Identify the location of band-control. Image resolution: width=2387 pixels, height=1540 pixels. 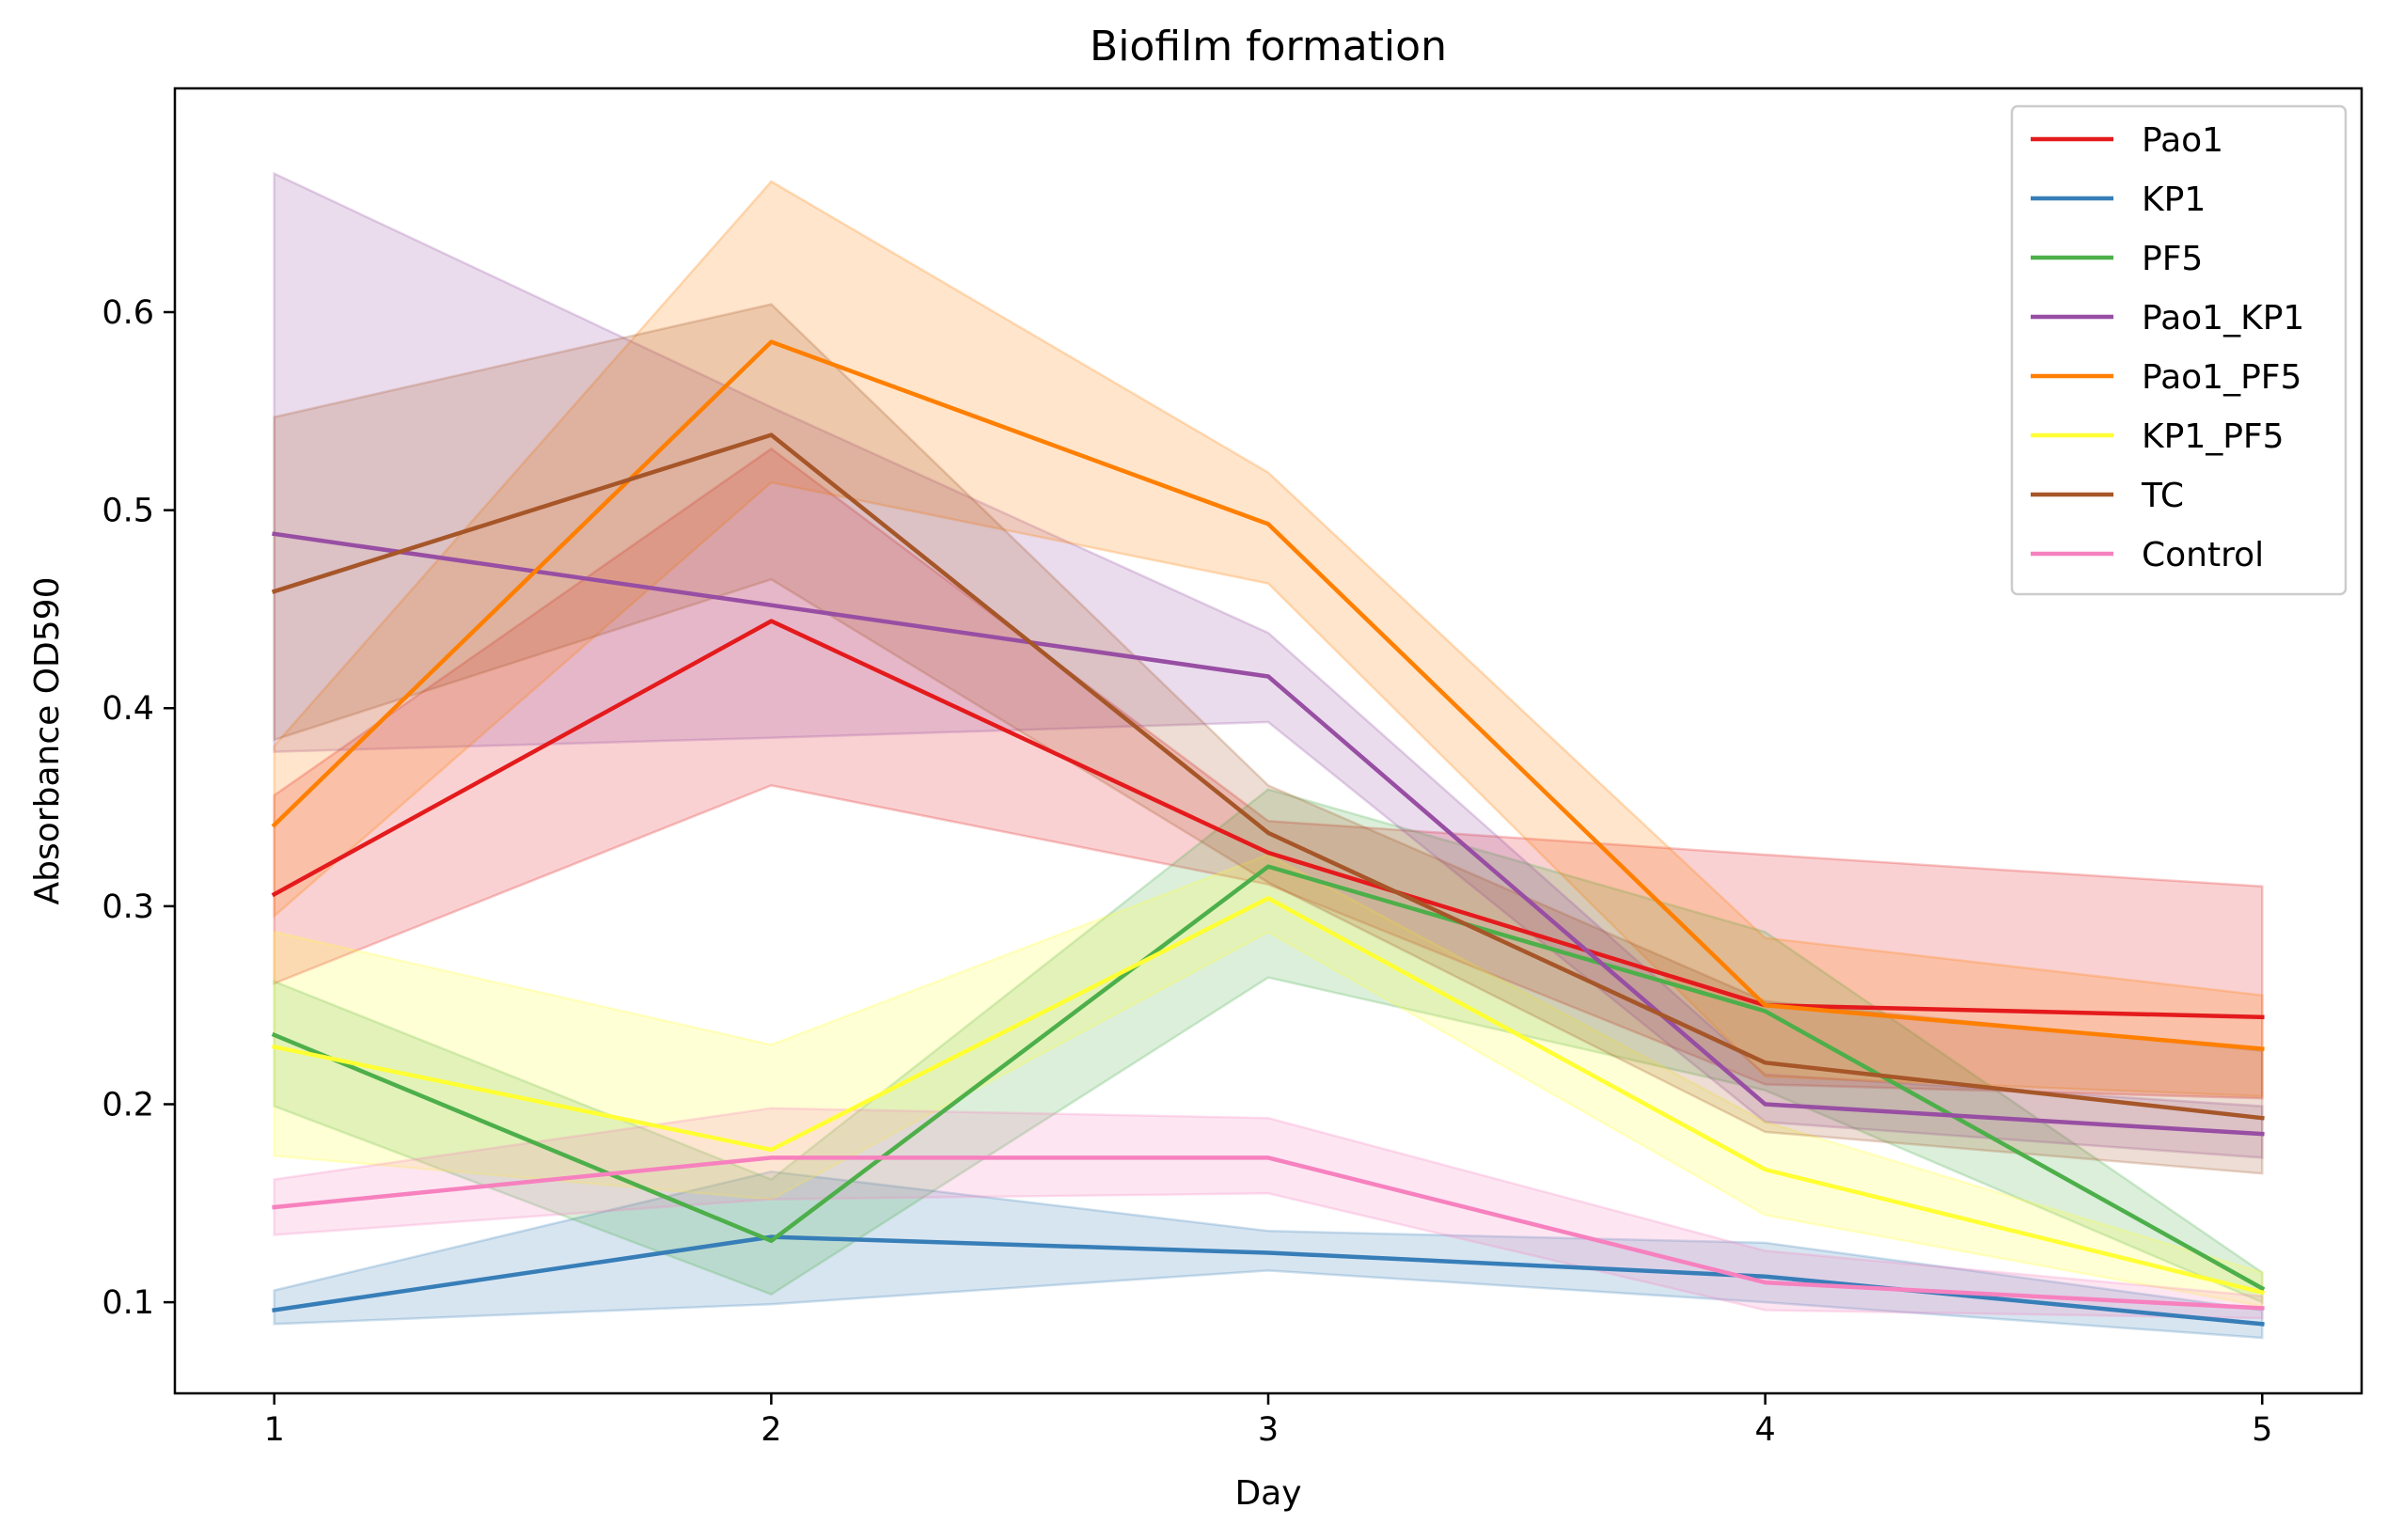
(1268, 1213).